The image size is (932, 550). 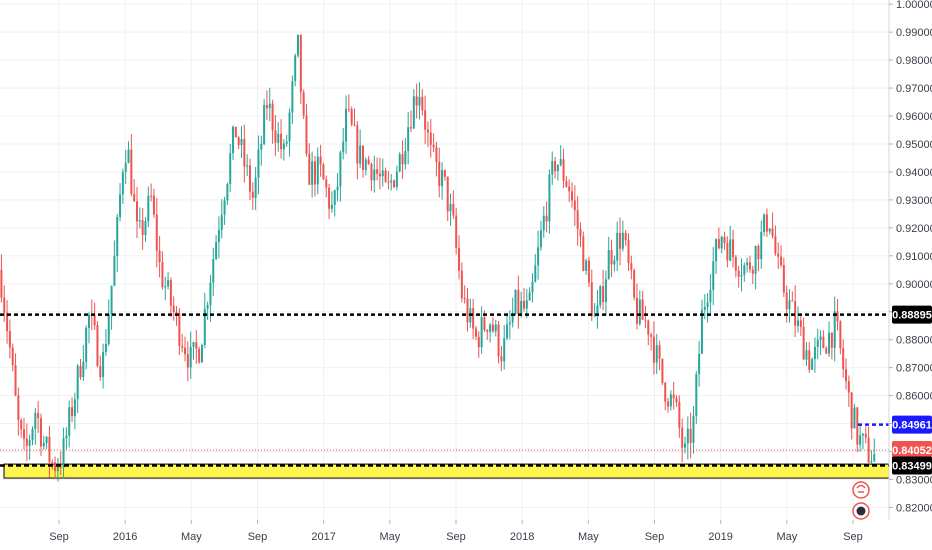 I want to click on blue-level-price-label: 0.84961, so click(x=912, y=424).